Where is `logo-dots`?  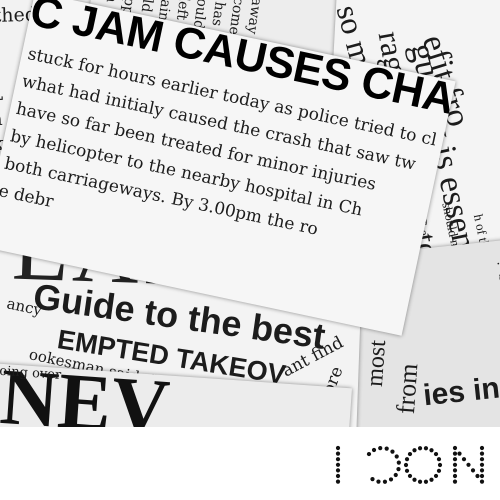
logo-dots is located at coordinates (410, 464).